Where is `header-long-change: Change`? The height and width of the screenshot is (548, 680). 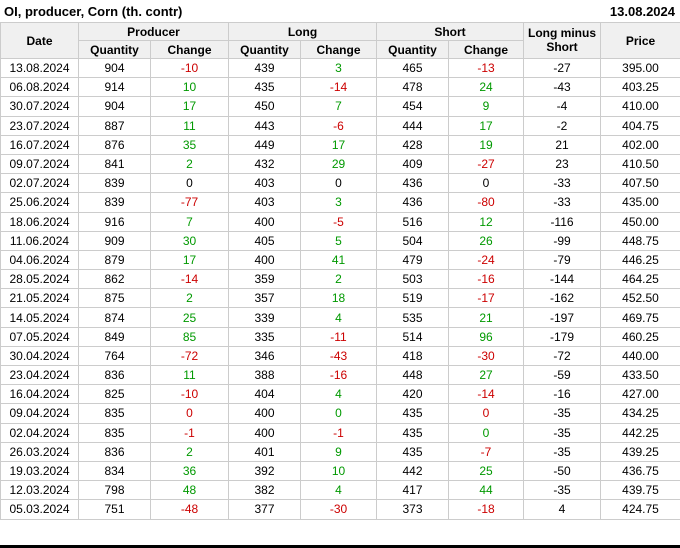
header-long-change: Change is located at coordinates (338, 49).